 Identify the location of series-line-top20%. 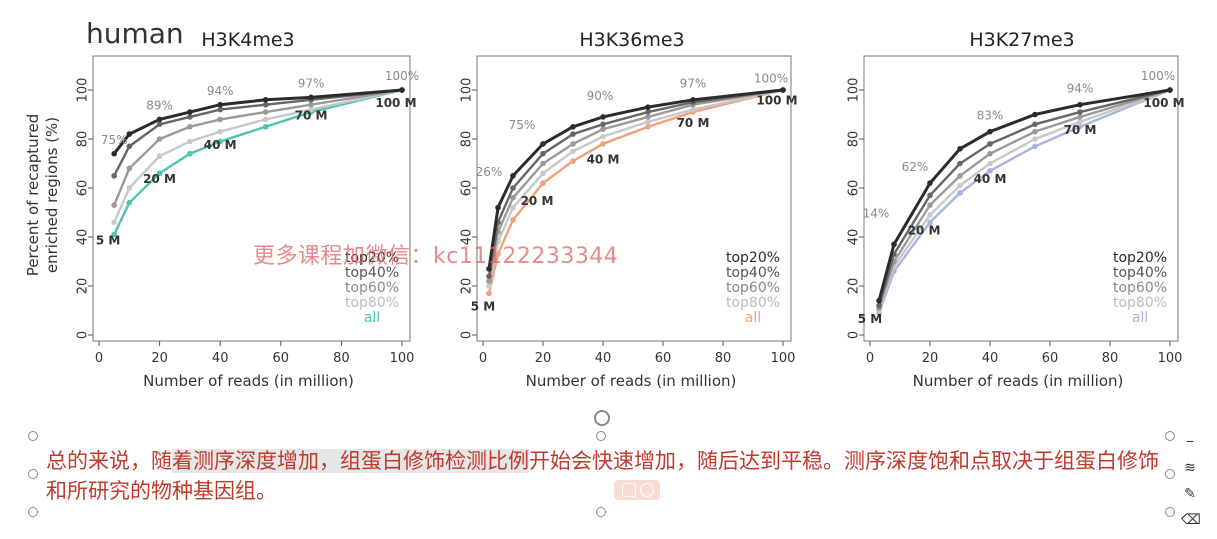
(1024, 195).